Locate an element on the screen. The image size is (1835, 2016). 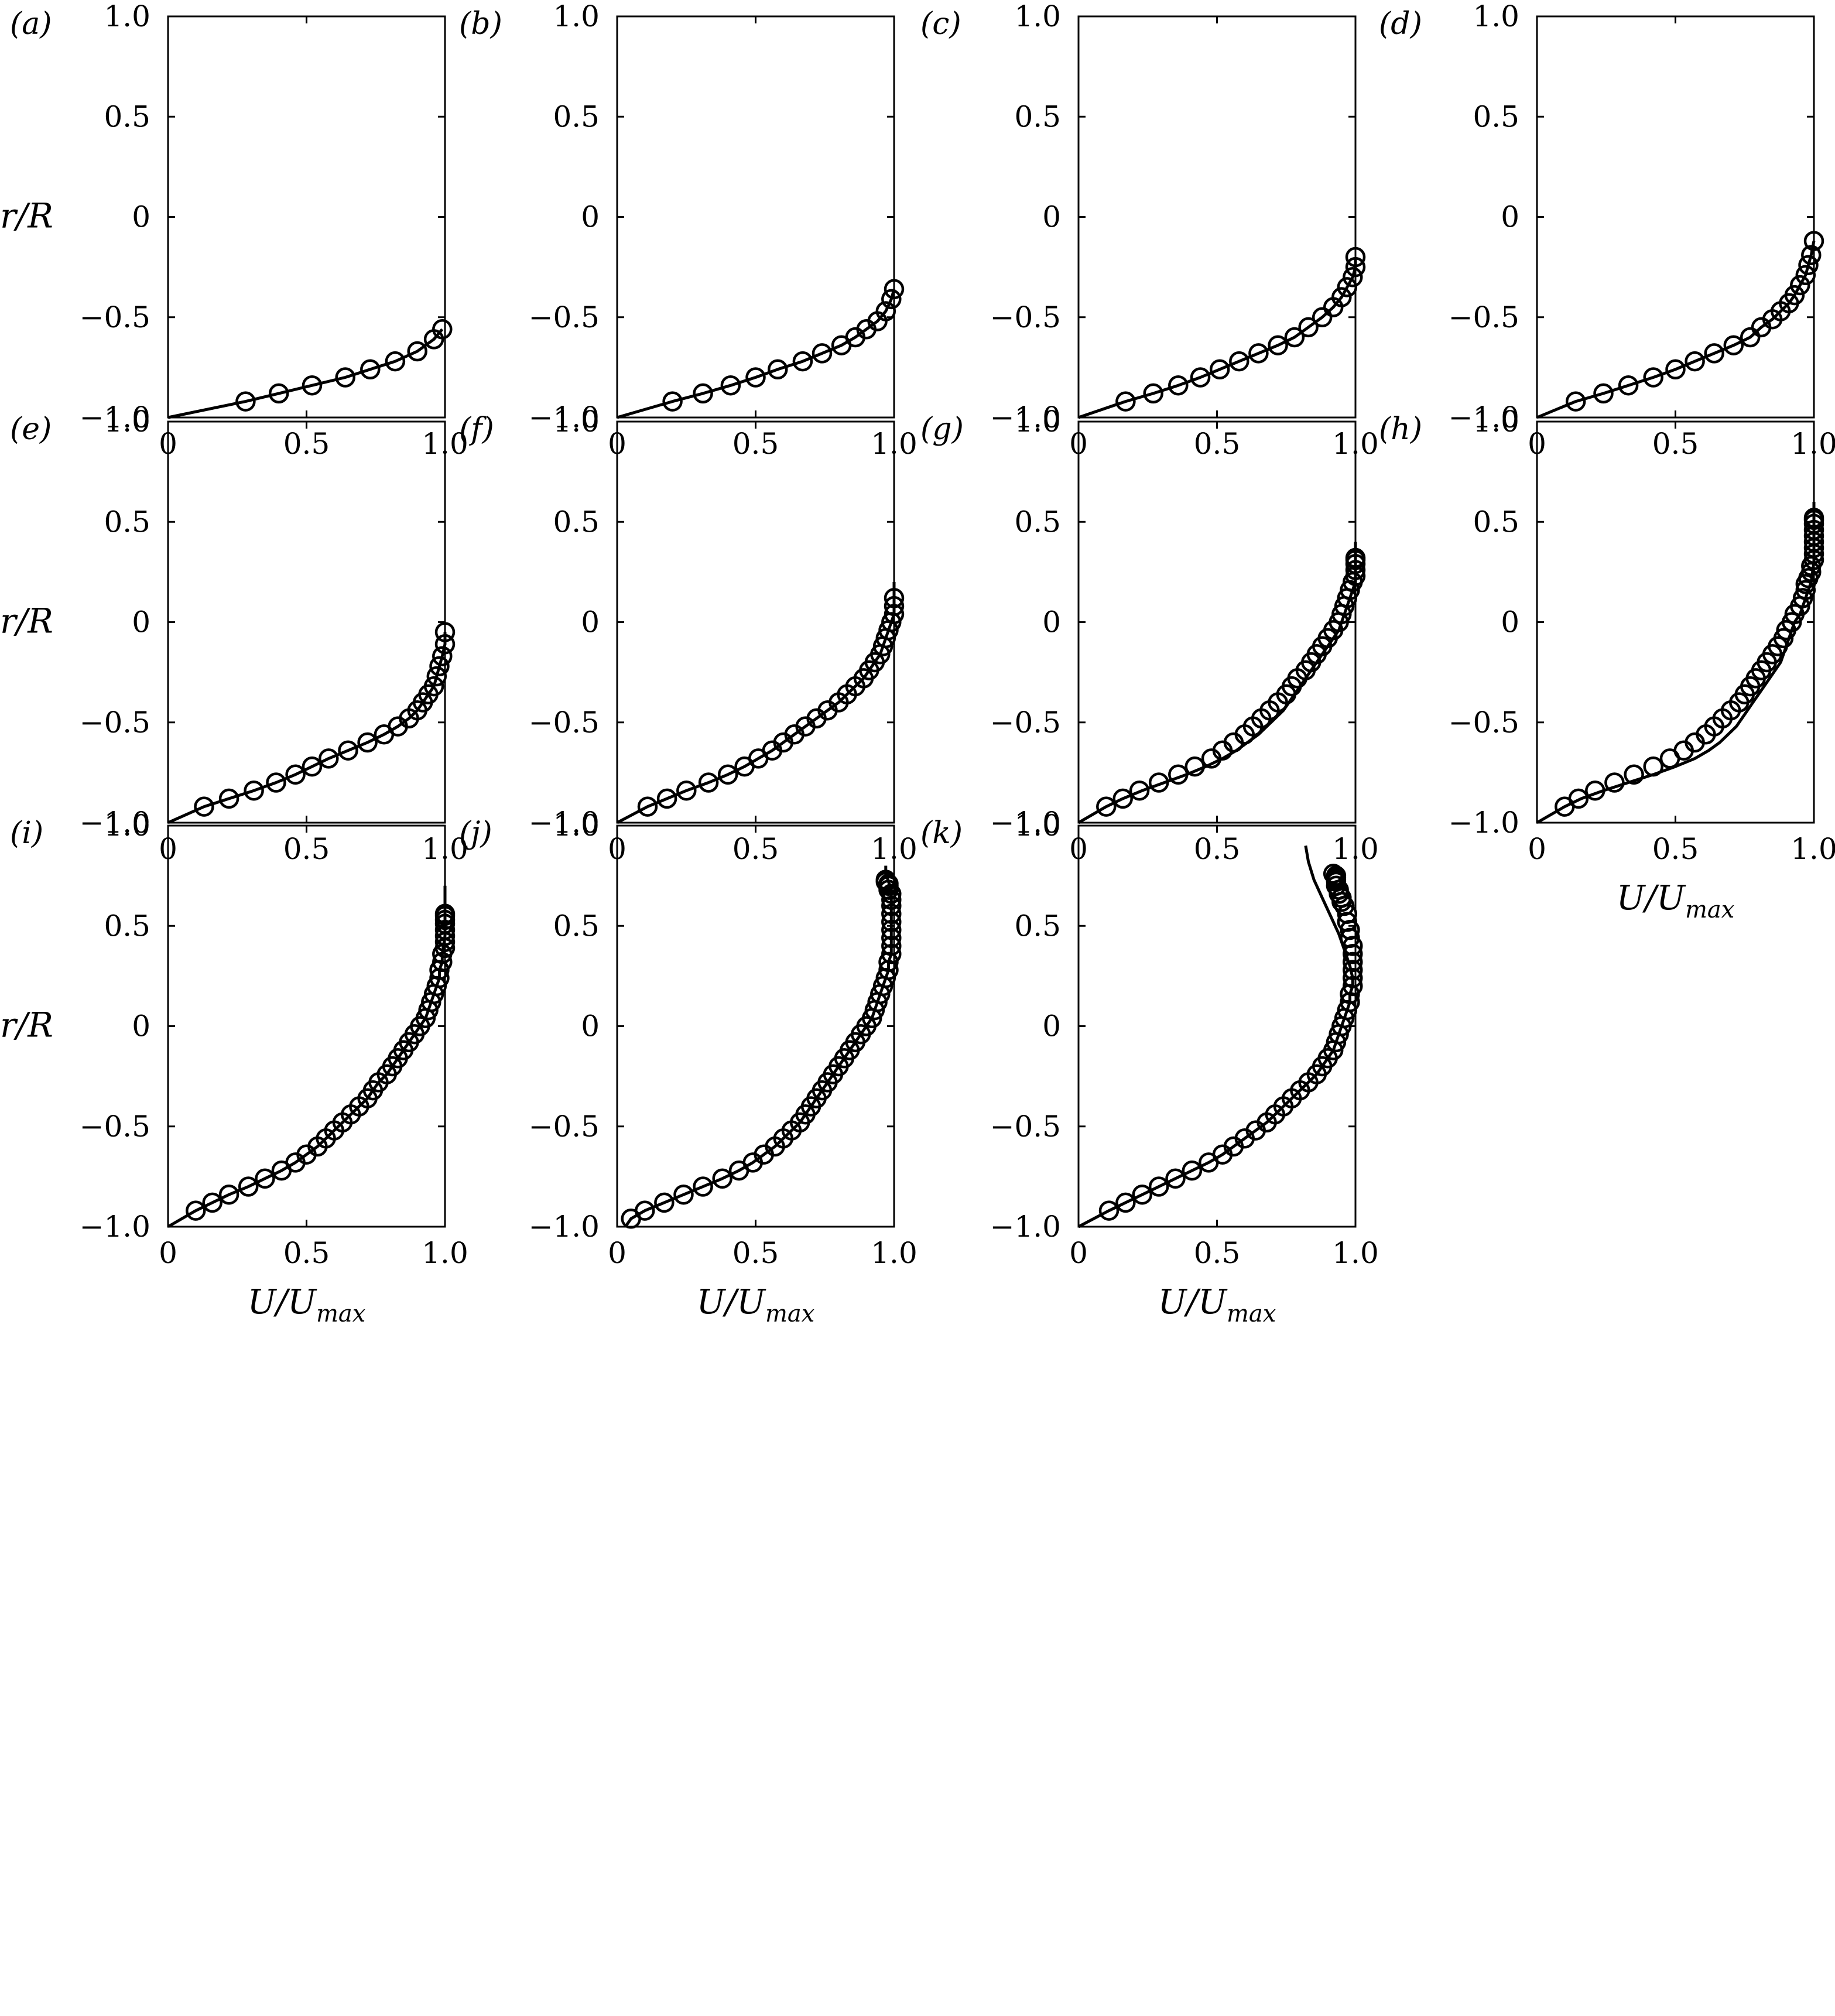
x-axis-label: U/Umax is located at coordinates (756, 1304).